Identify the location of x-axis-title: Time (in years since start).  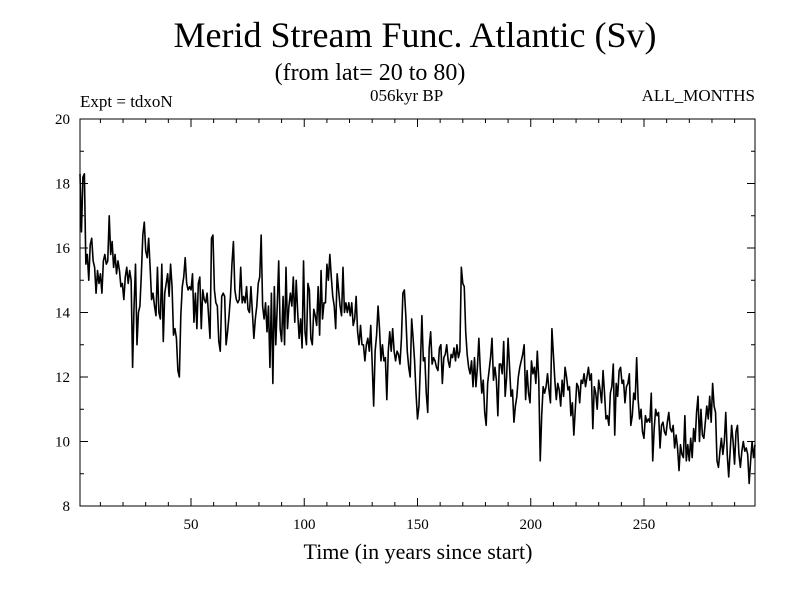
(418, 551).